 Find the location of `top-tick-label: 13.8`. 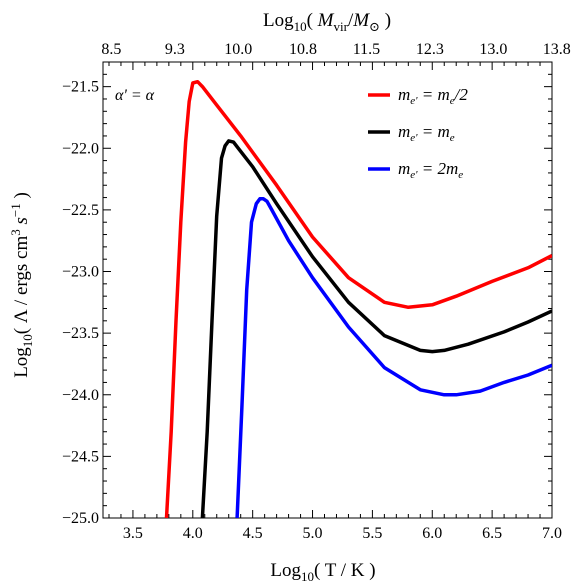

top-tick-label: 13.8 is located at coordinates (557, 49).